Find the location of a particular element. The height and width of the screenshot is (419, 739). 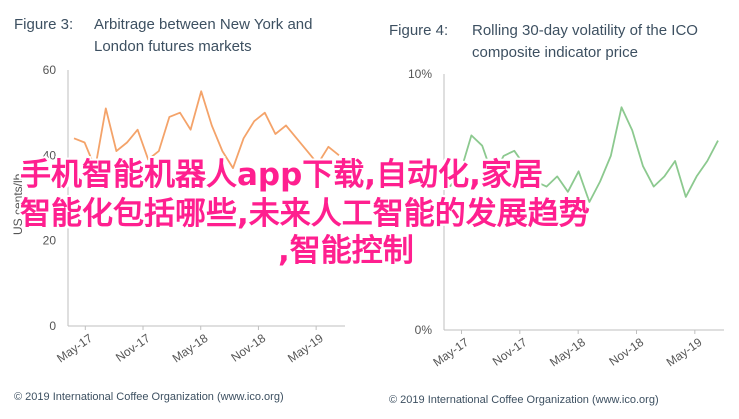

figure-4-title-line2: composite indicator price is located at coordinates (555, 52).